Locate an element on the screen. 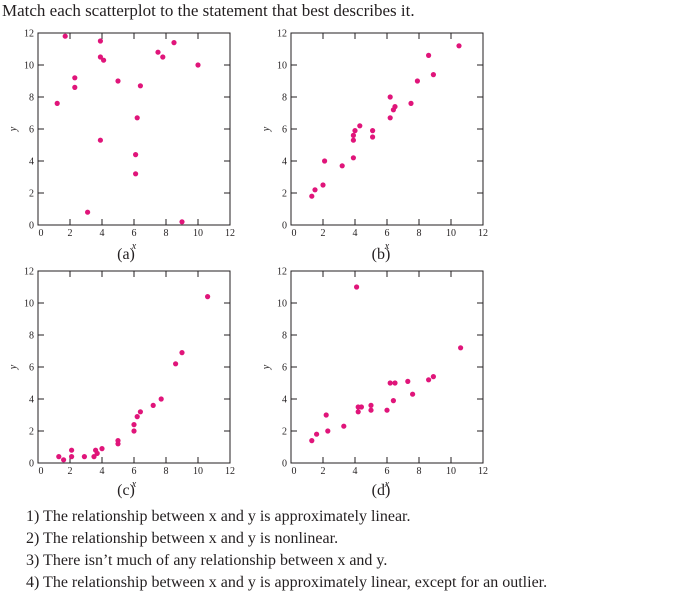  scatterplot-c-svg: 0 2 4 6 8 10 12 0 2 4 6 8 10 12 x y is located at coordinates (121, 379).